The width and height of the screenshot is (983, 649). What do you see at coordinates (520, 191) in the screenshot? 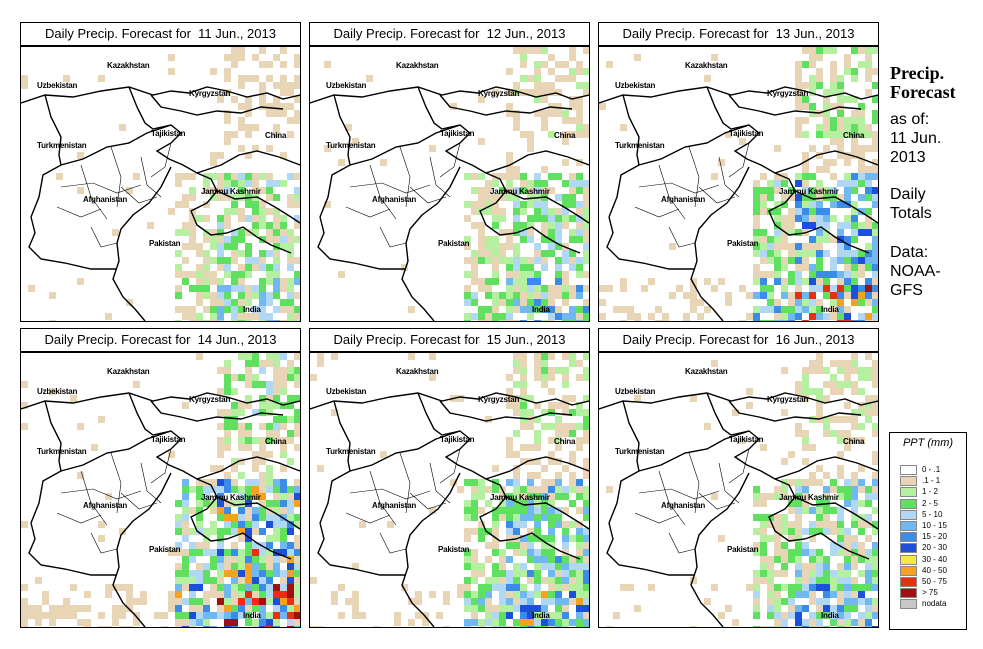
I see `country-label-jammu-kashmir: Jammu Kashmir` at bounding box center [520, 191].